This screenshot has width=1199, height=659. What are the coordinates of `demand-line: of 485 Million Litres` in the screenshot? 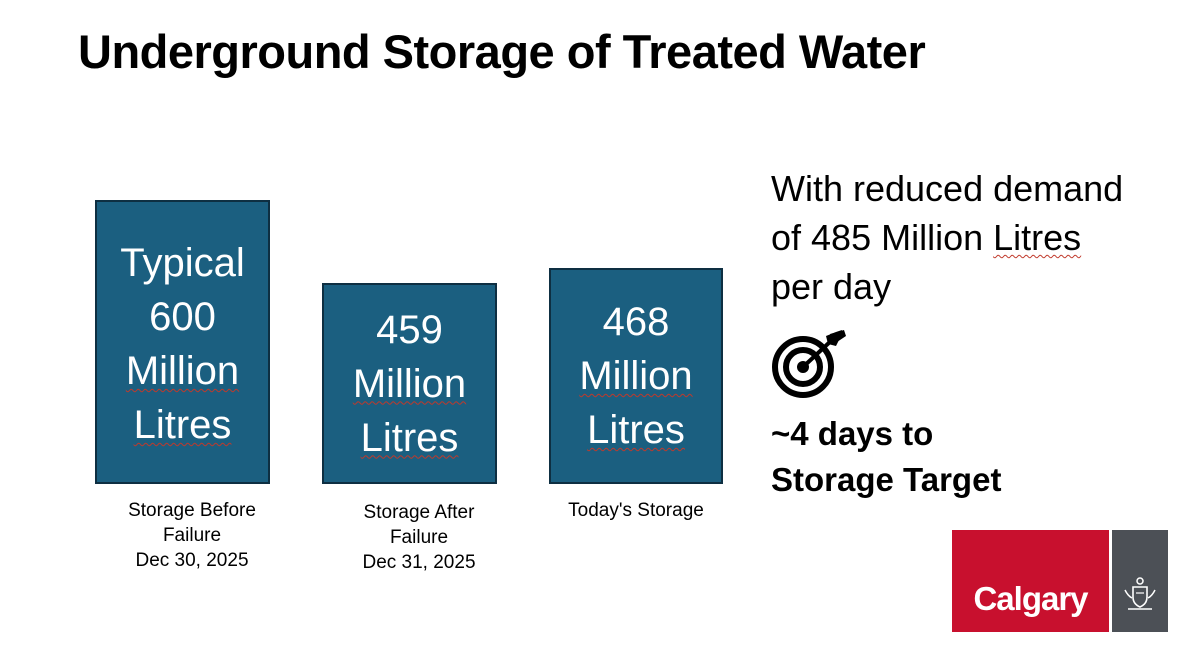 It's located at (926, 237).